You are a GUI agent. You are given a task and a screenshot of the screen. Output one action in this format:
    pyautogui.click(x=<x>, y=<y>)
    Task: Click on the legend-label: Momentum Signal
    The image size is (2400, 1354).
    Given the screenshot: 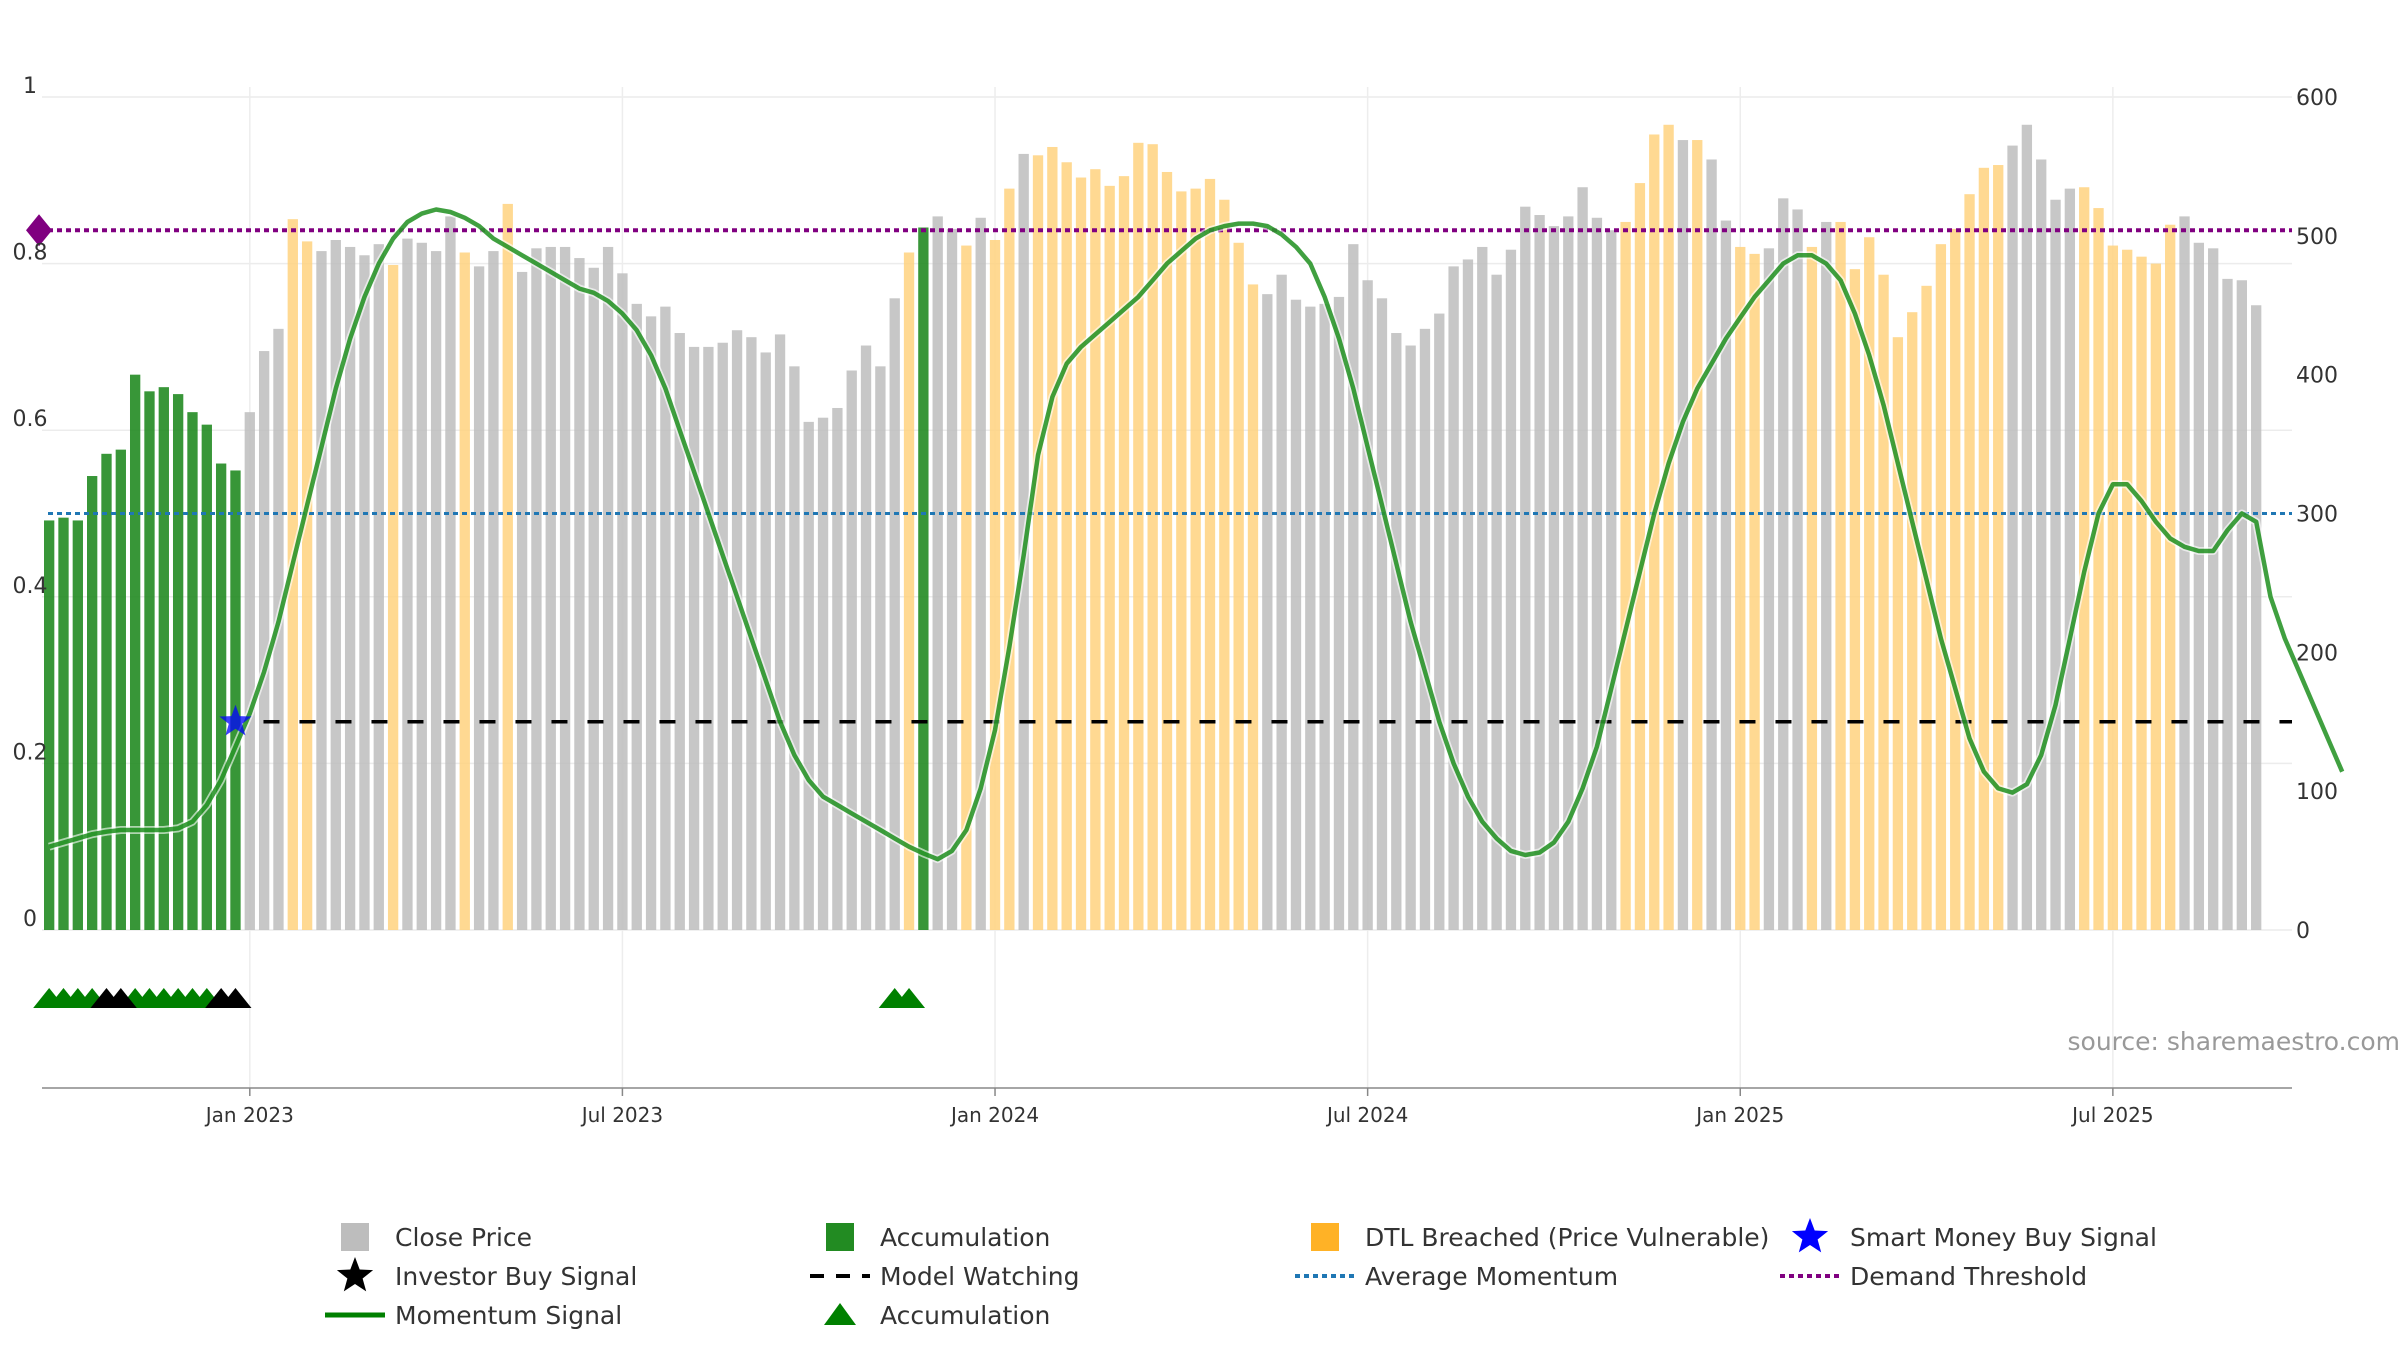 What is the action you would take?
    pyautogui.click(x=508, y=1315)
    